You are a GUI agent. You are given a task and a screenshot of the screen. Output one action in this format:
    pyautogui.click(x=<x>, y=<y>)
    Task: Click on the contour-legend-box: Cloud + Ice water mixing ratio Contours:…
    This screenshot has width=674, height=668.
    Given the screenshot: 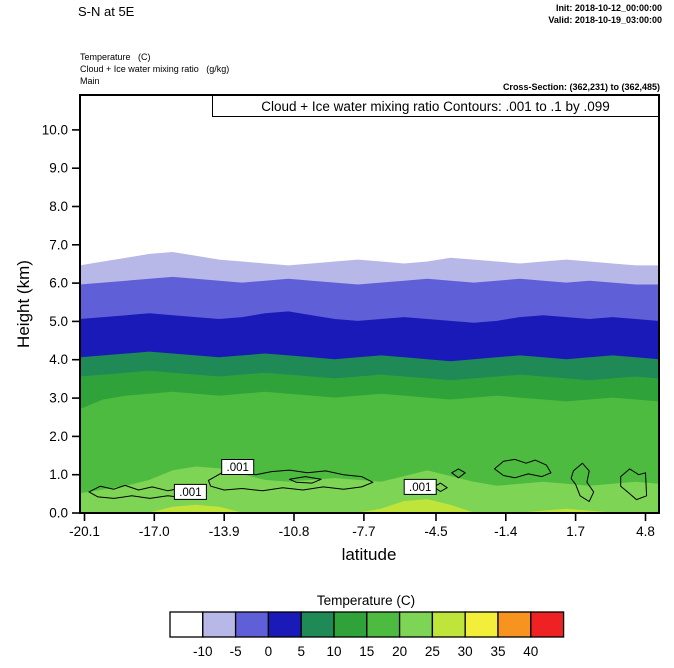 What is the action you would take?
    pyautogui.click(x=435, y=106)
    